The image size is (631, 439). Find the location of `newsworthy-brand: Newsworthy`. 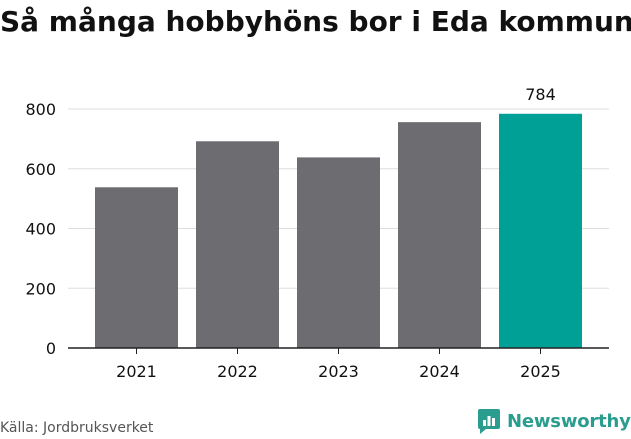

newsworthy-brand: Newsworthy is located at coordinates (554, 421).